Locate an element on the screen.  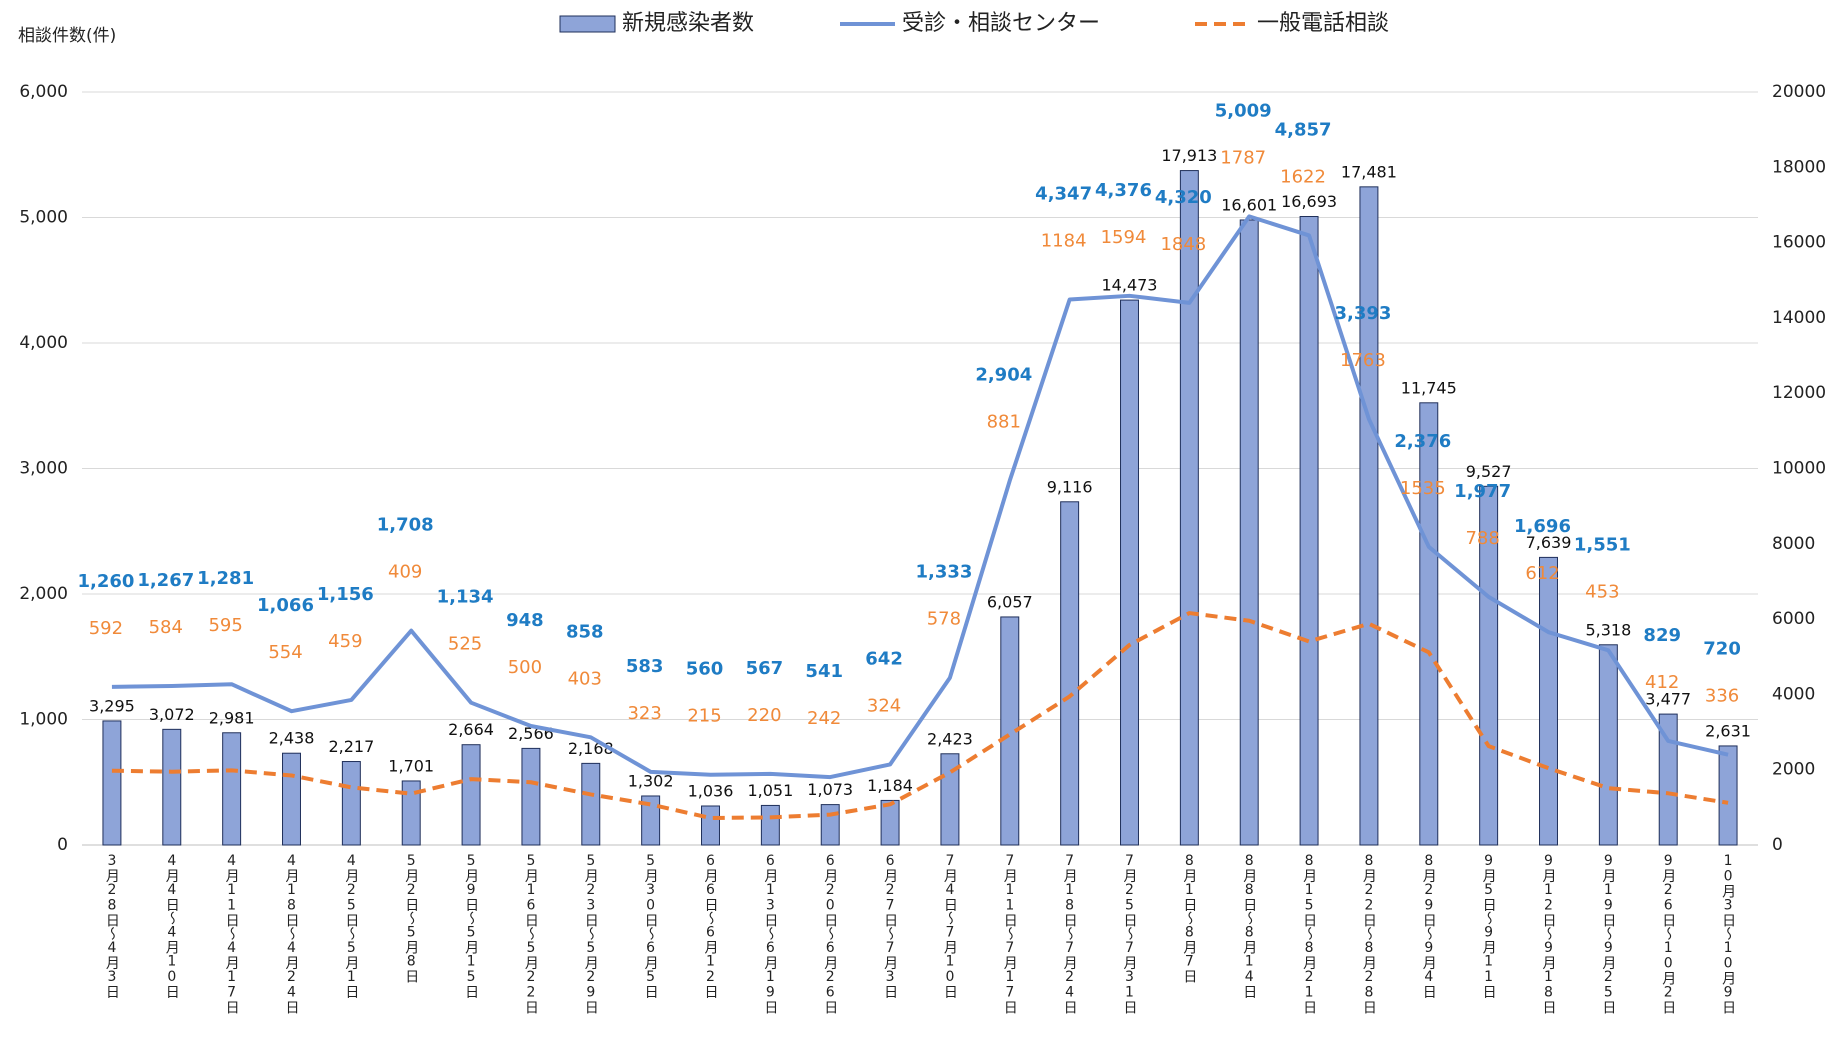
bar-value-label: 16,601 is located at coordinates (1249, 204).